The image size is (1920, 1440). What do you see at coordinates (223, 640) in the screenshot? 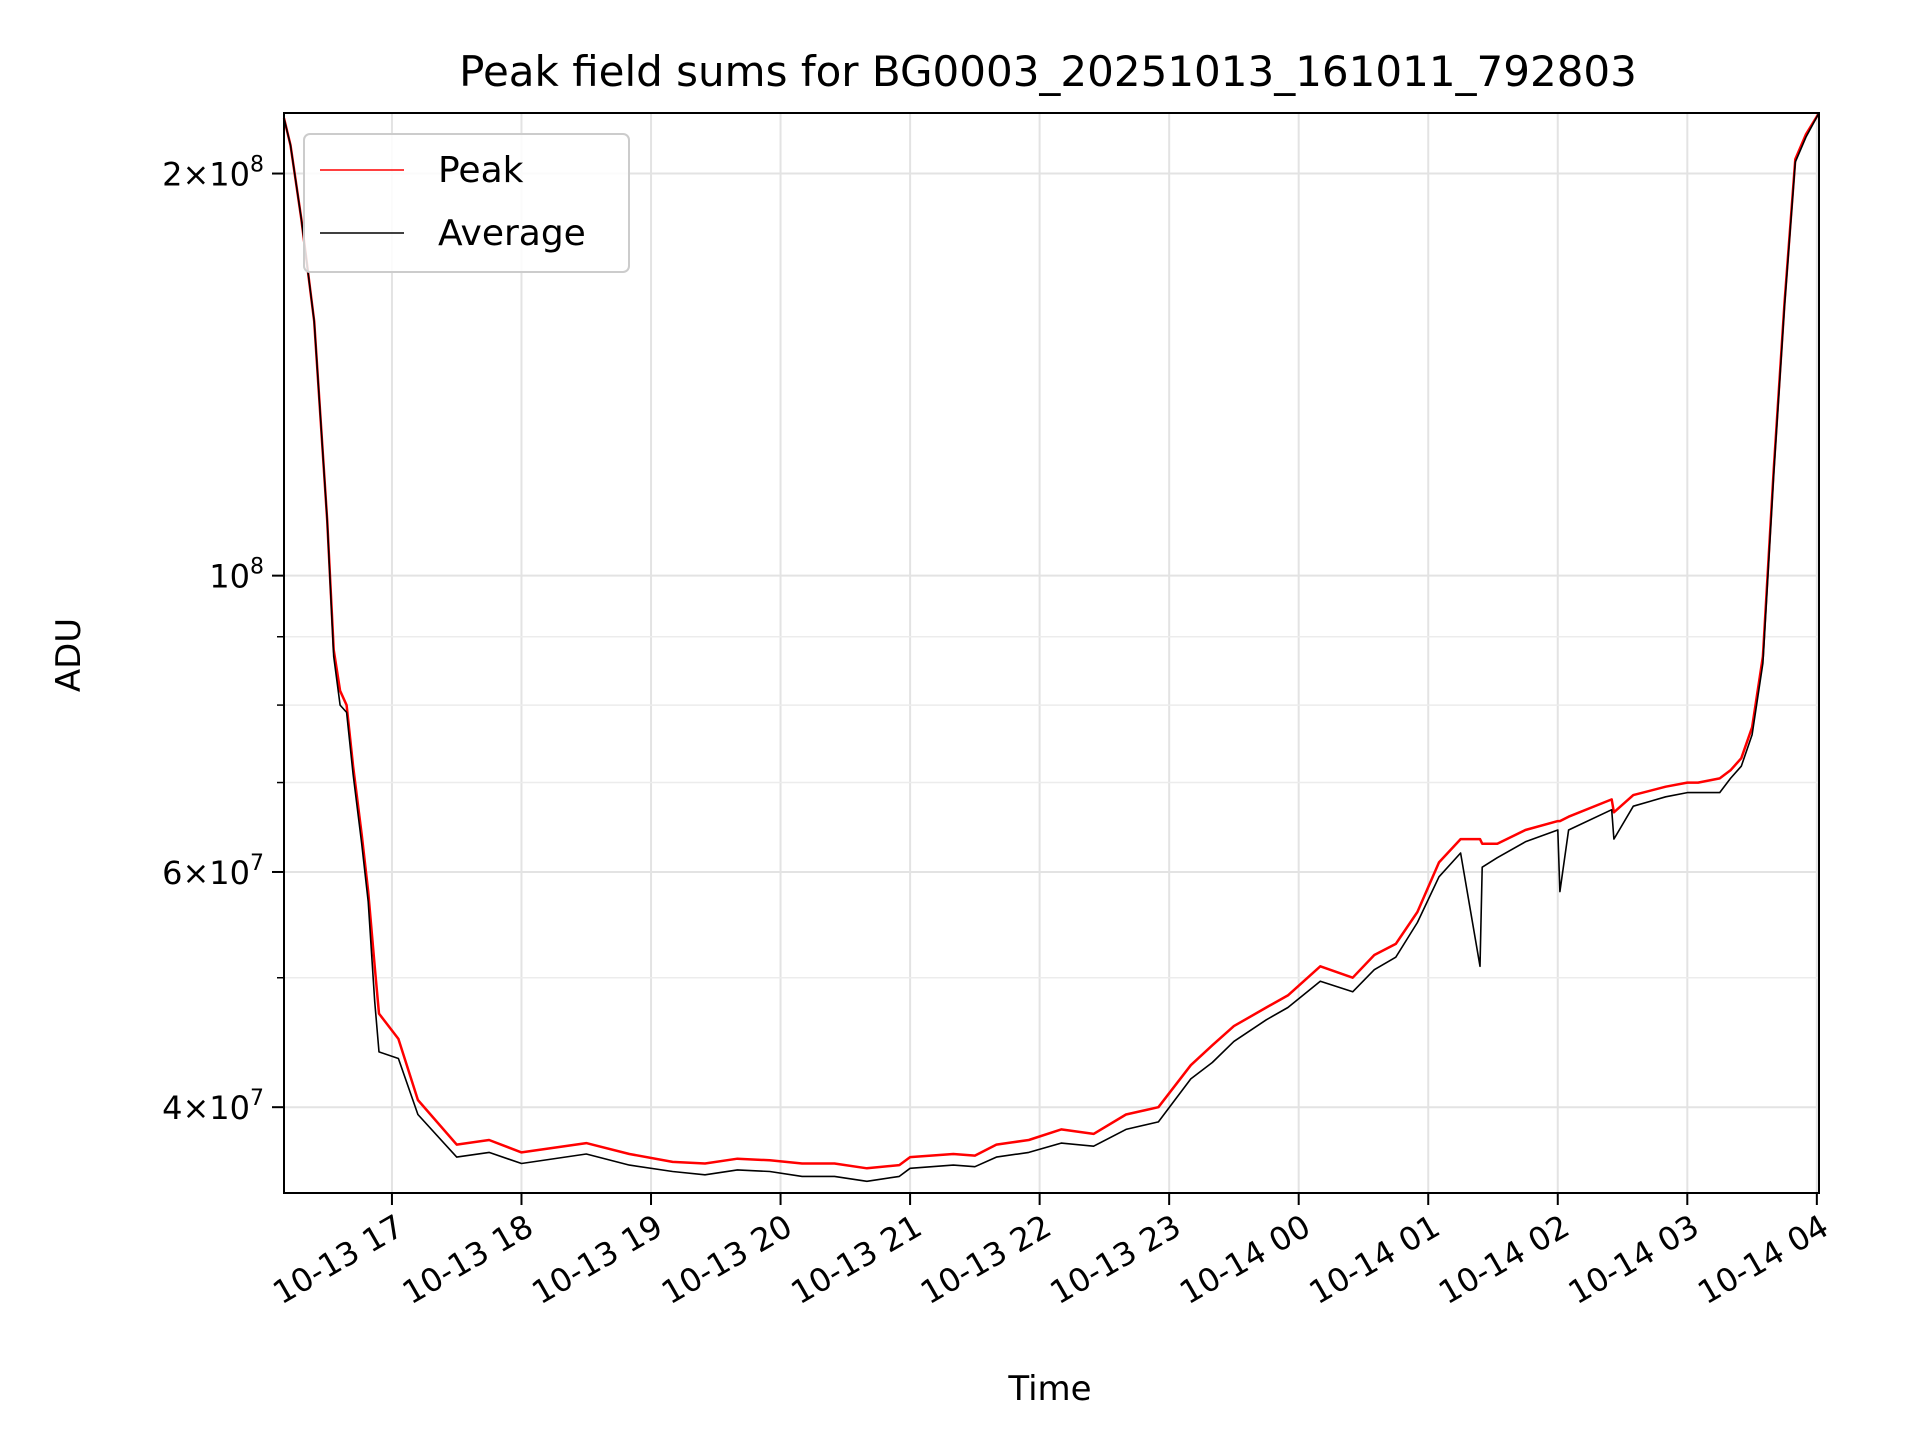
I see `y-axis: 4×107 6×107 108 2×108` at bounding box center [223, 640].